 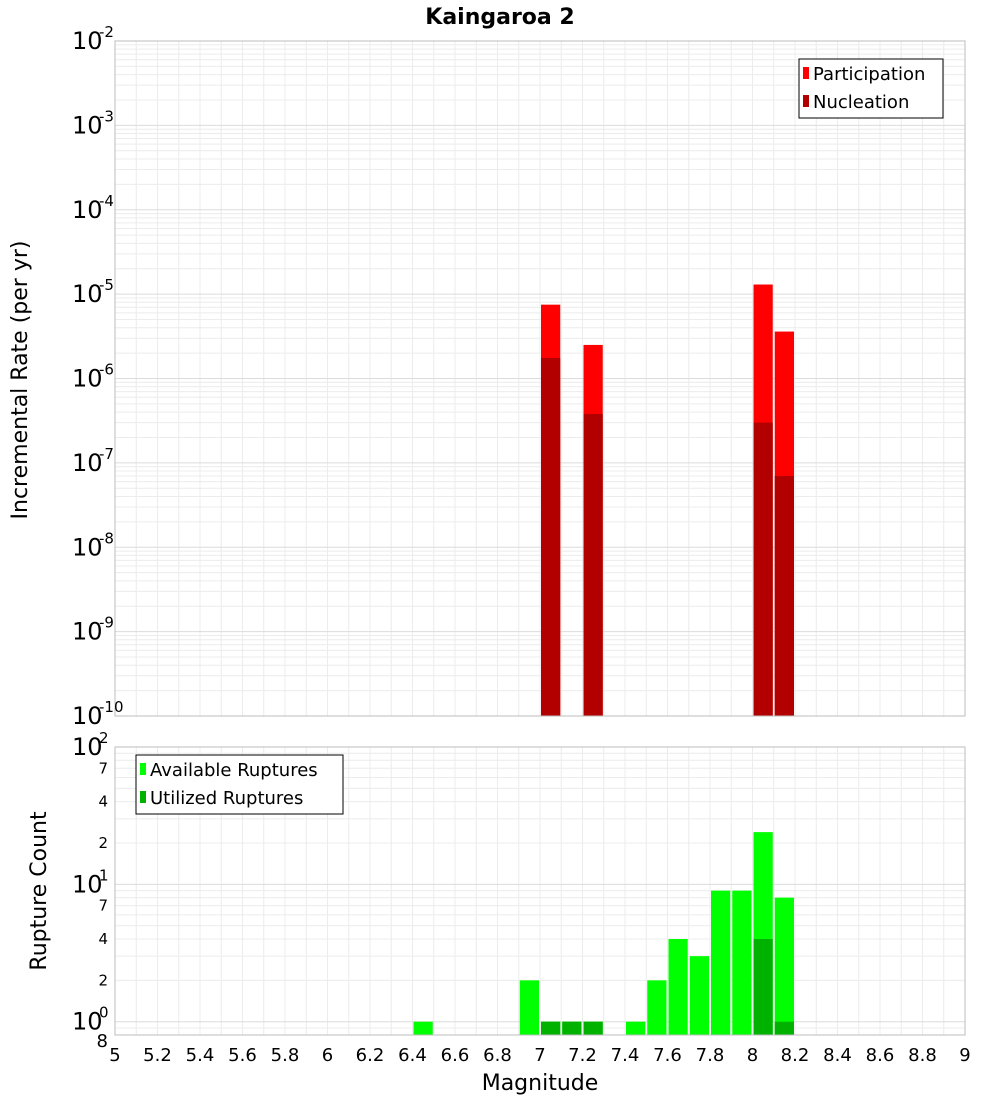 What do you see at coordinates (114, 1055) in the screenshot?
I see `x-tick-label: 5` at bounding box center [114, 1055].